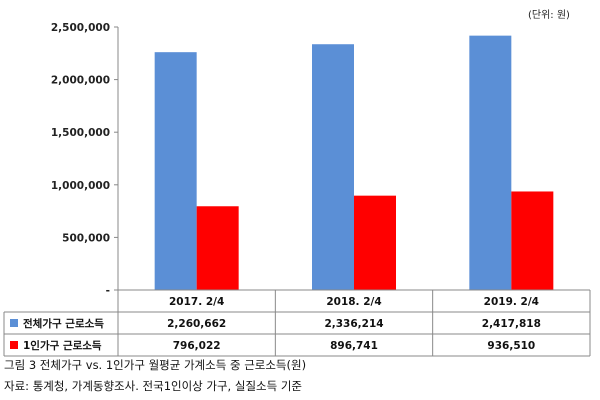 The image size is (600, 400). Describe the element at coordinates (63, 323) in the screenshot. I see `legend-label-1: 전체가구 근로소득` at that location.